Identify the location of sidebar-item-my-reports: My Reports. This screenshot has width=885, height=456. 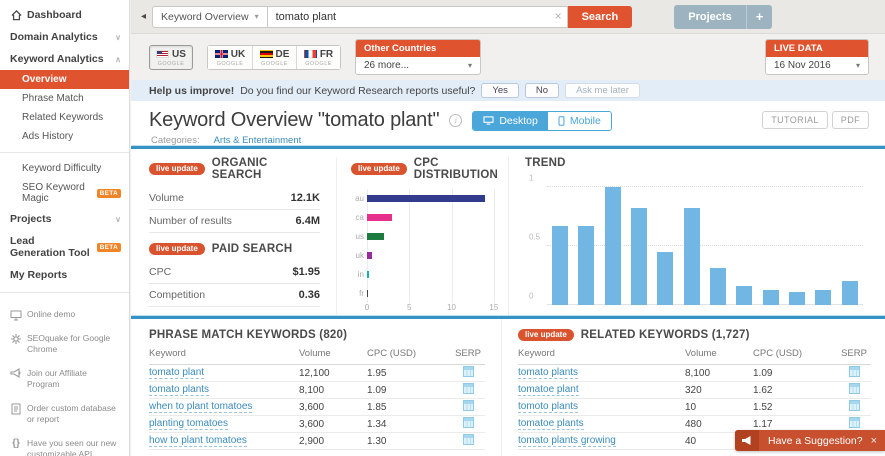
(64, 275).